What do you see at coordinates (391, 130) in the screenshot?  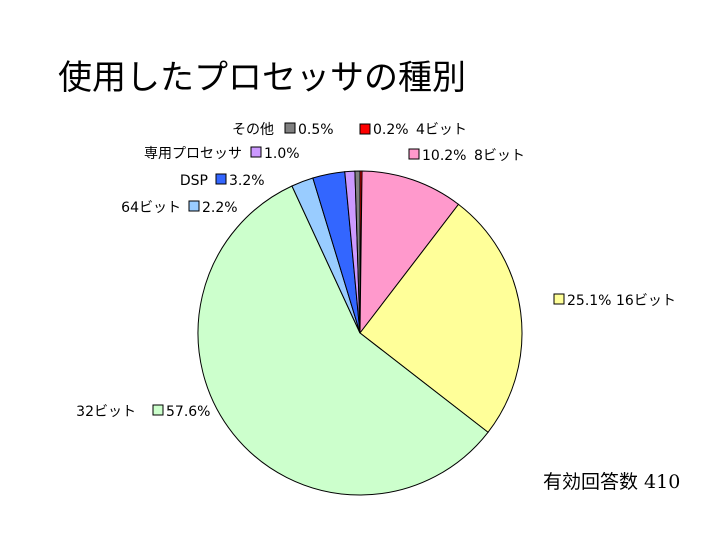 I see `data-label-value: 0.2%` at bounding box center [391, 130].